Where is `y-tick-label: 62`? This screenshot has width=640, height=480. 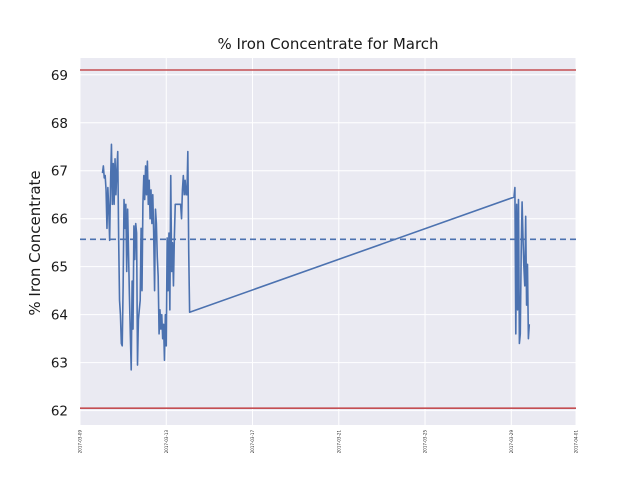 y-tick-label: 62 is located at coordinates (59, 412).